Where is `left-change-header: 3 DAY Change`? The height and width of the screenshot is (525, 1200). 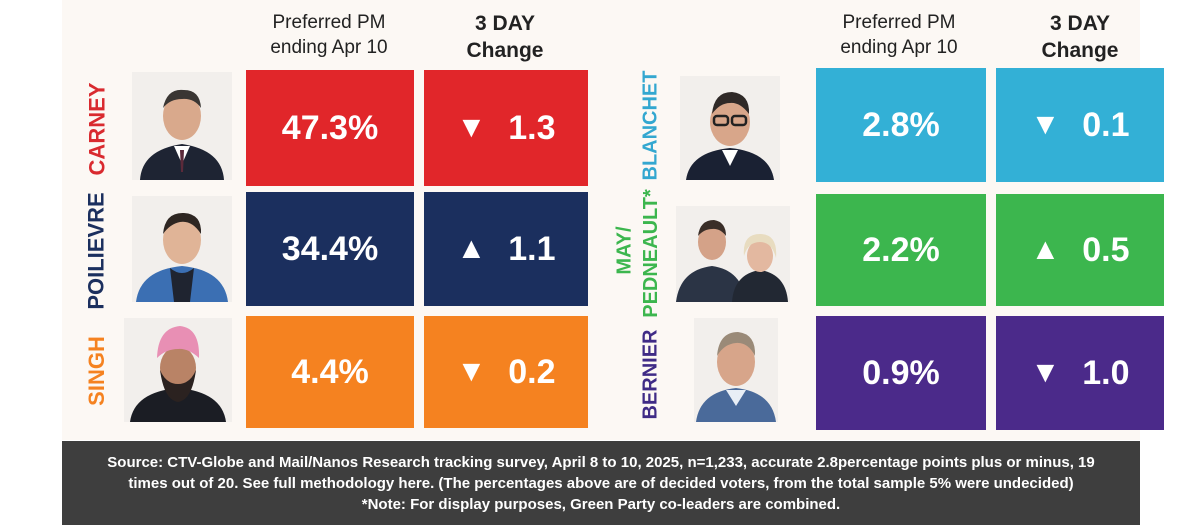 left-change-header: 3 DAY Change is located at coordinates (505, 37).